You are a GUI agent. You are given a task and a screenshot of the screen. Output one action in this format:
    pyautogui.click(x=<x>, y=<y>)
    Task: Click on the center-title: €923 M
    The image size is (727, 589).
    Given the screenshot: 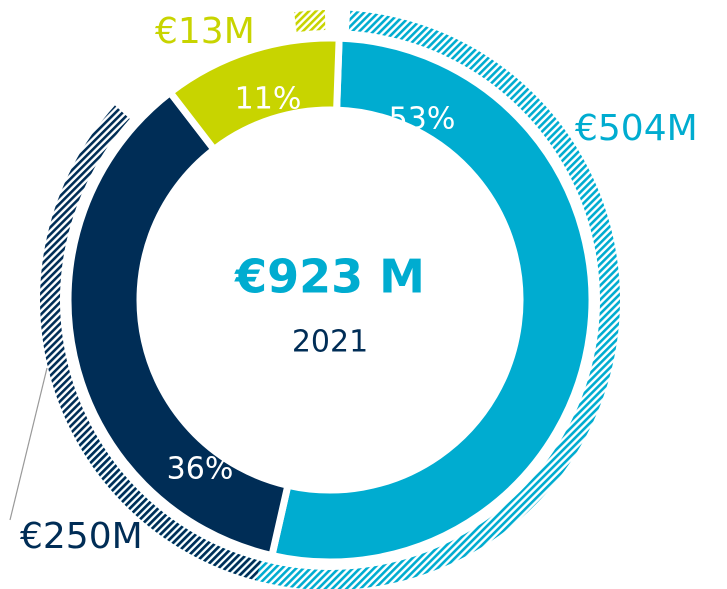 What is the action you would take?
    pyautogui.click(x=329, y=277)
    